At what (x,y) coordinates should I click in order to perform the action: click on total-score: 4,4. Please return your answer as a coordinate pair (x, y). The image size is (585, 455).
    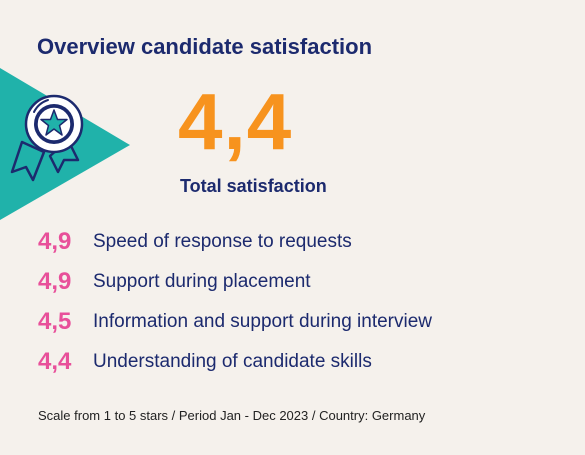
    Looking at the image, I should click on (235, 121).